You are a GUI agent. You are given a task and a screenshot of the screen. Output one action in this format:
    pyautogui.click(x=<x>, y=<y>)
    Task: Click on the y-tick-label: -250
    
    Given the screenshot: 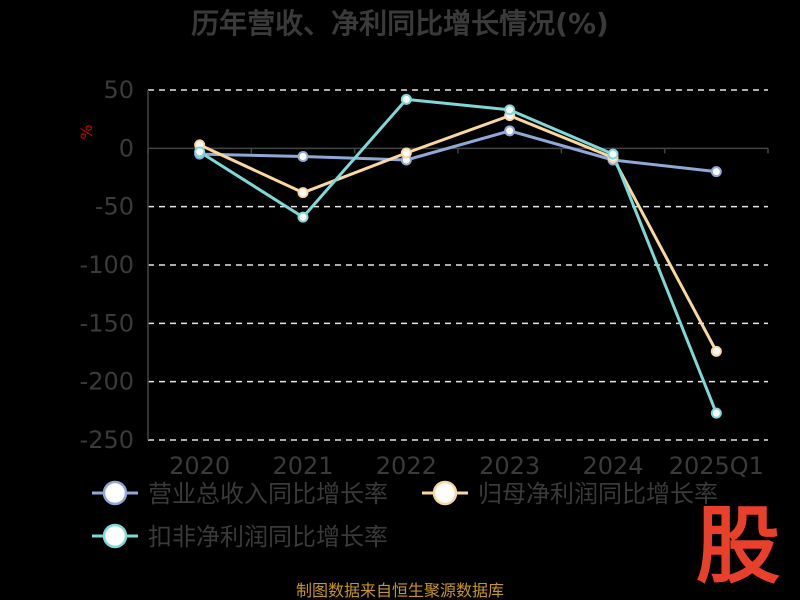 What is the action you would take?
    pyautogui.click(x=107, y=440)
    